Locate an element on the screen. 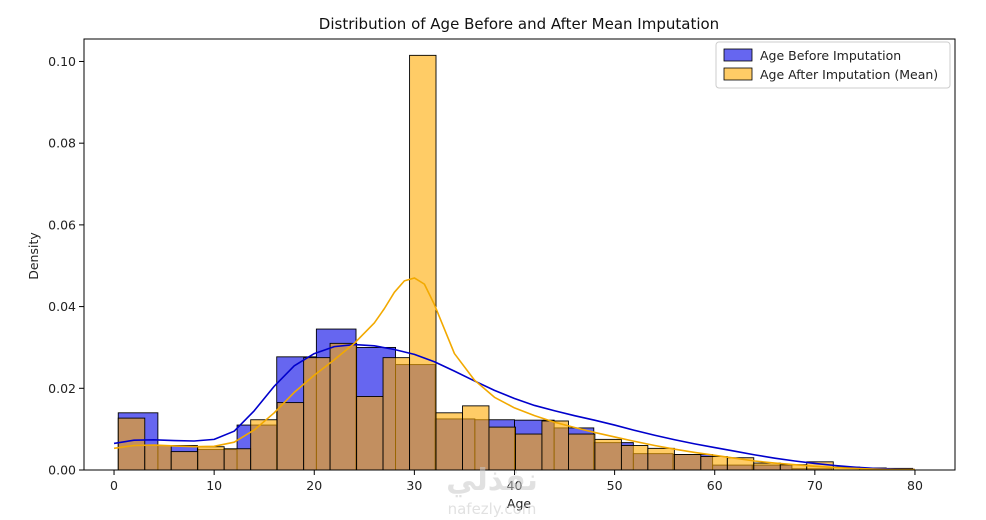 This screenshot has width=986, height=520. x-tick-label: 70 is located at coordinates (815, 485).